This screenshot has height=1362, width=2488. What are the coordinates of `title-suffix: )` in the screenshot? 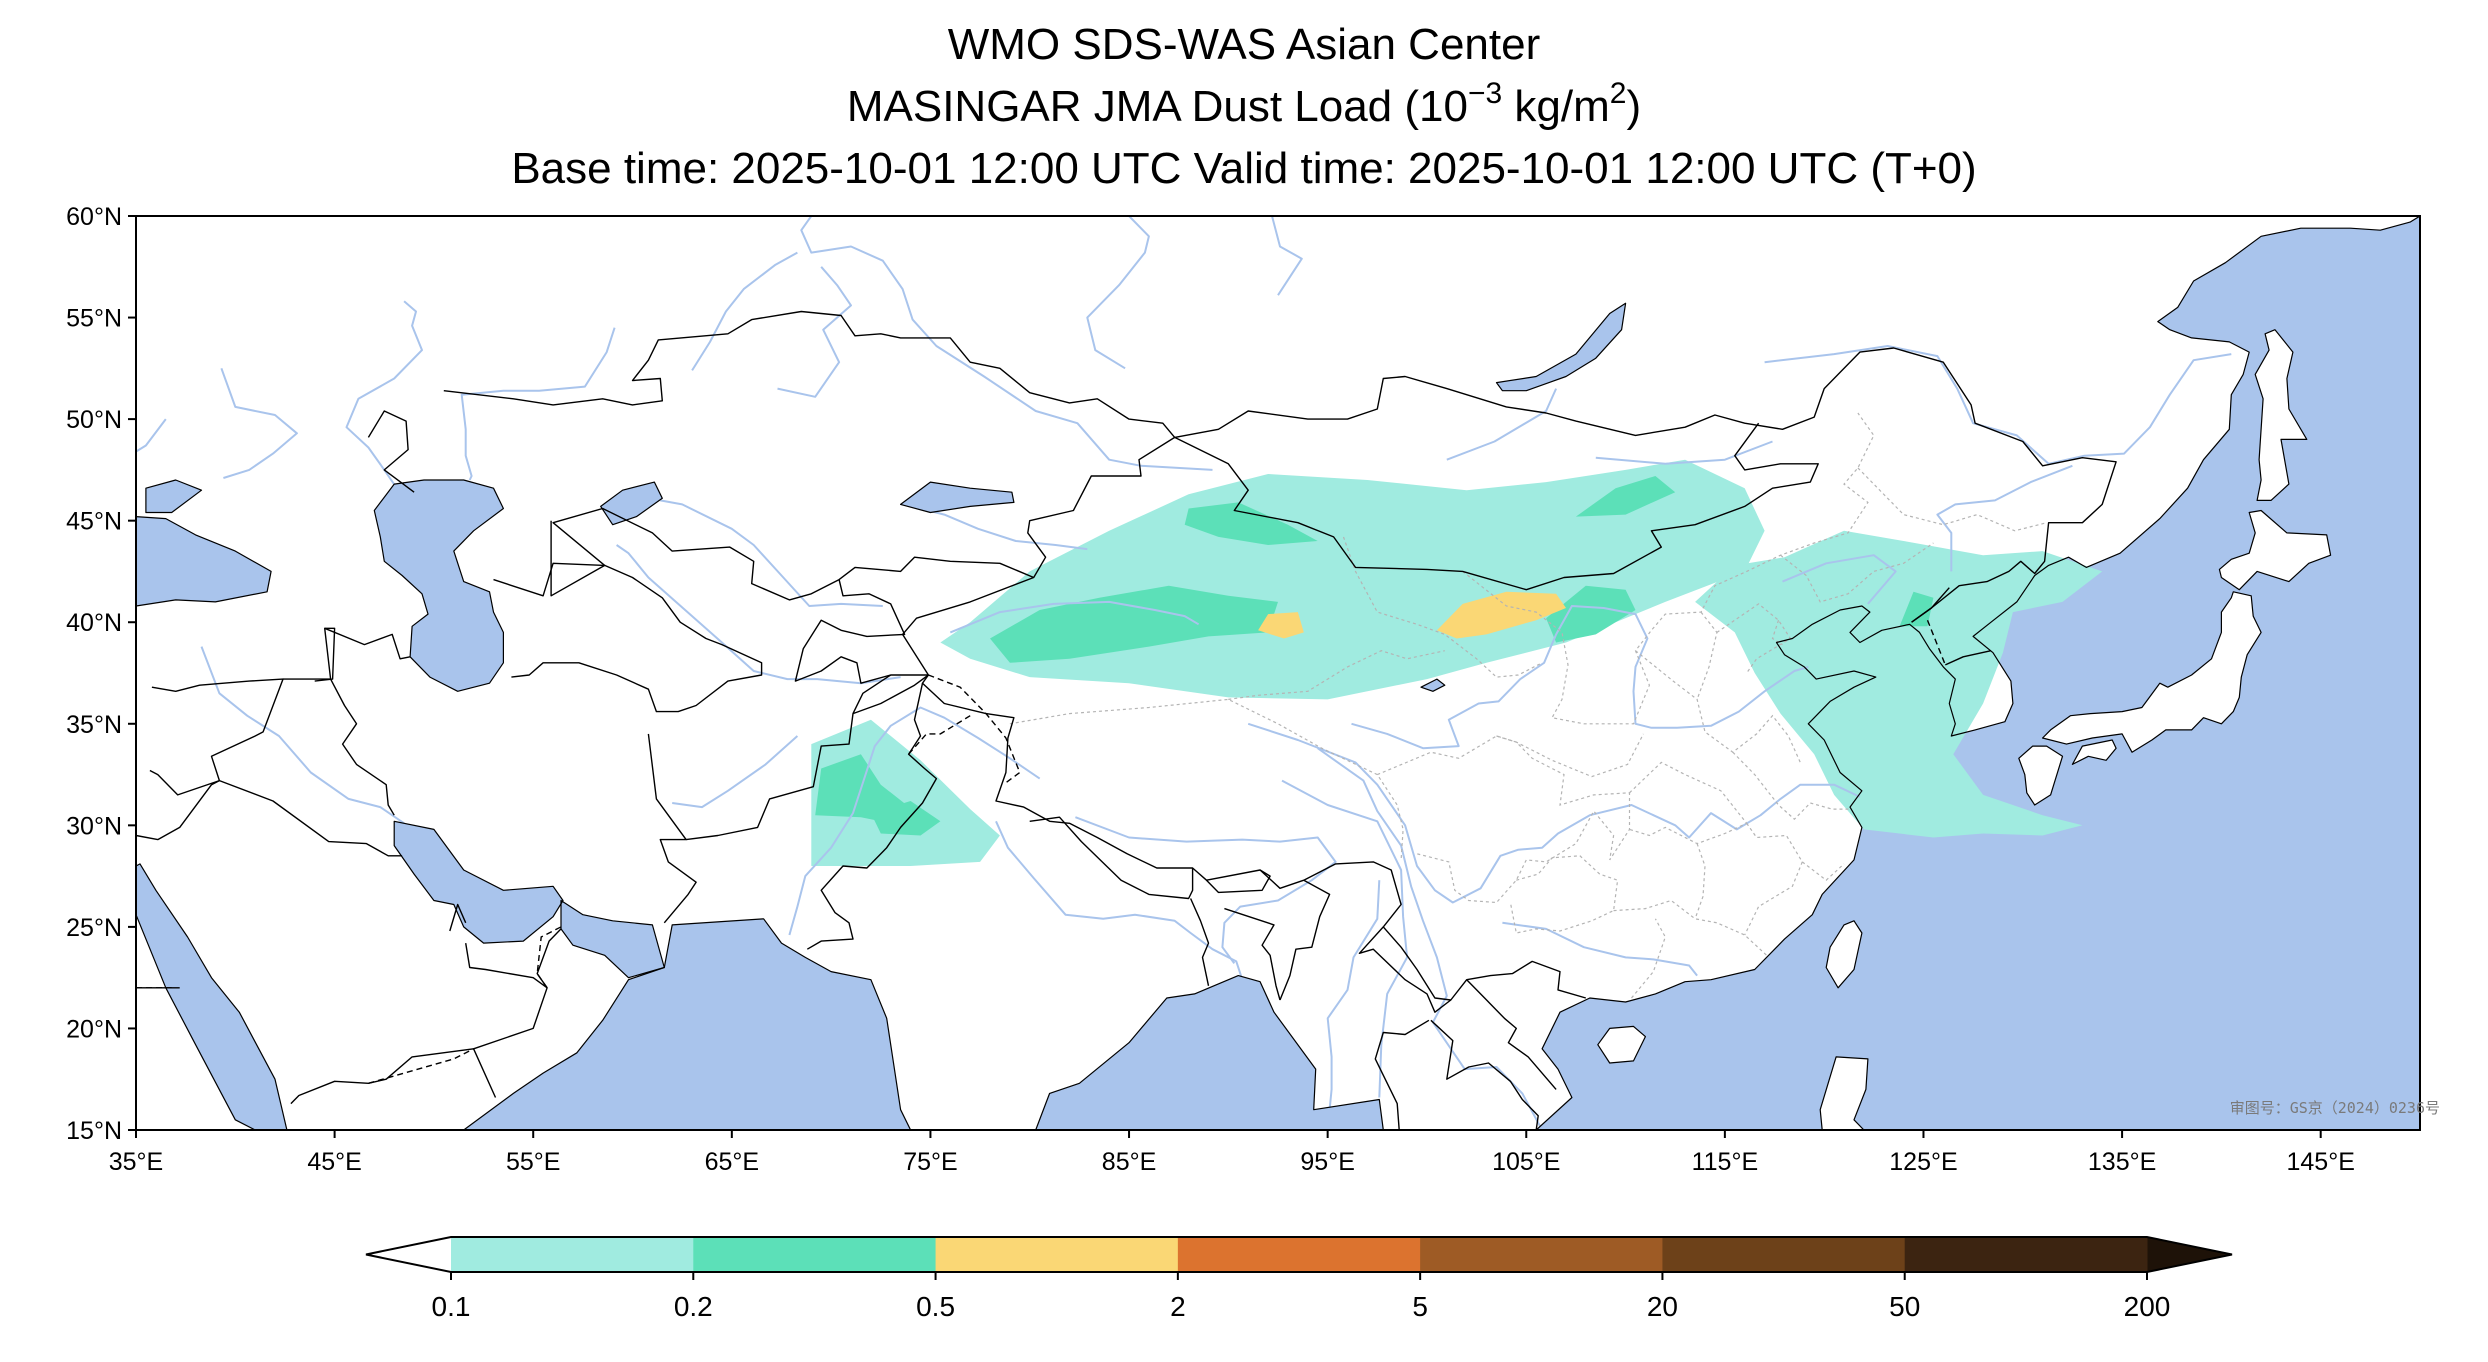 It's located at (1634, 106).